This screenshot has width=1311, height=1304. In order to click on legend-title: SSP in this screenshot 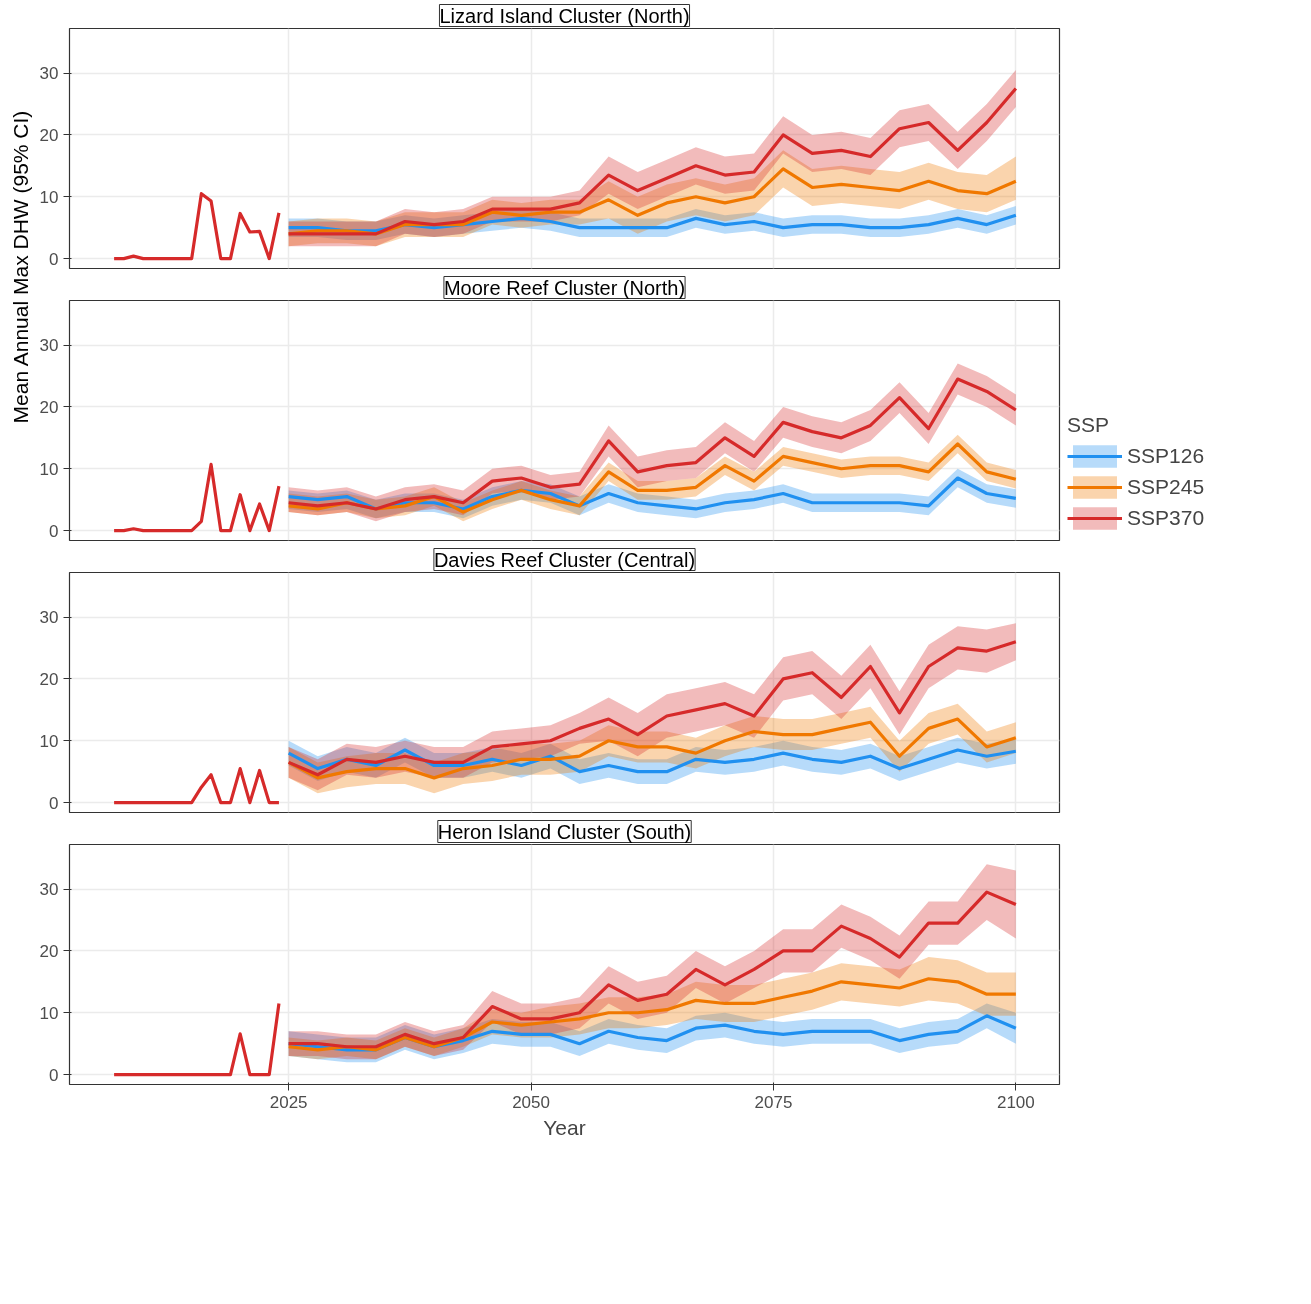, I will do `click(1089, 425)`.